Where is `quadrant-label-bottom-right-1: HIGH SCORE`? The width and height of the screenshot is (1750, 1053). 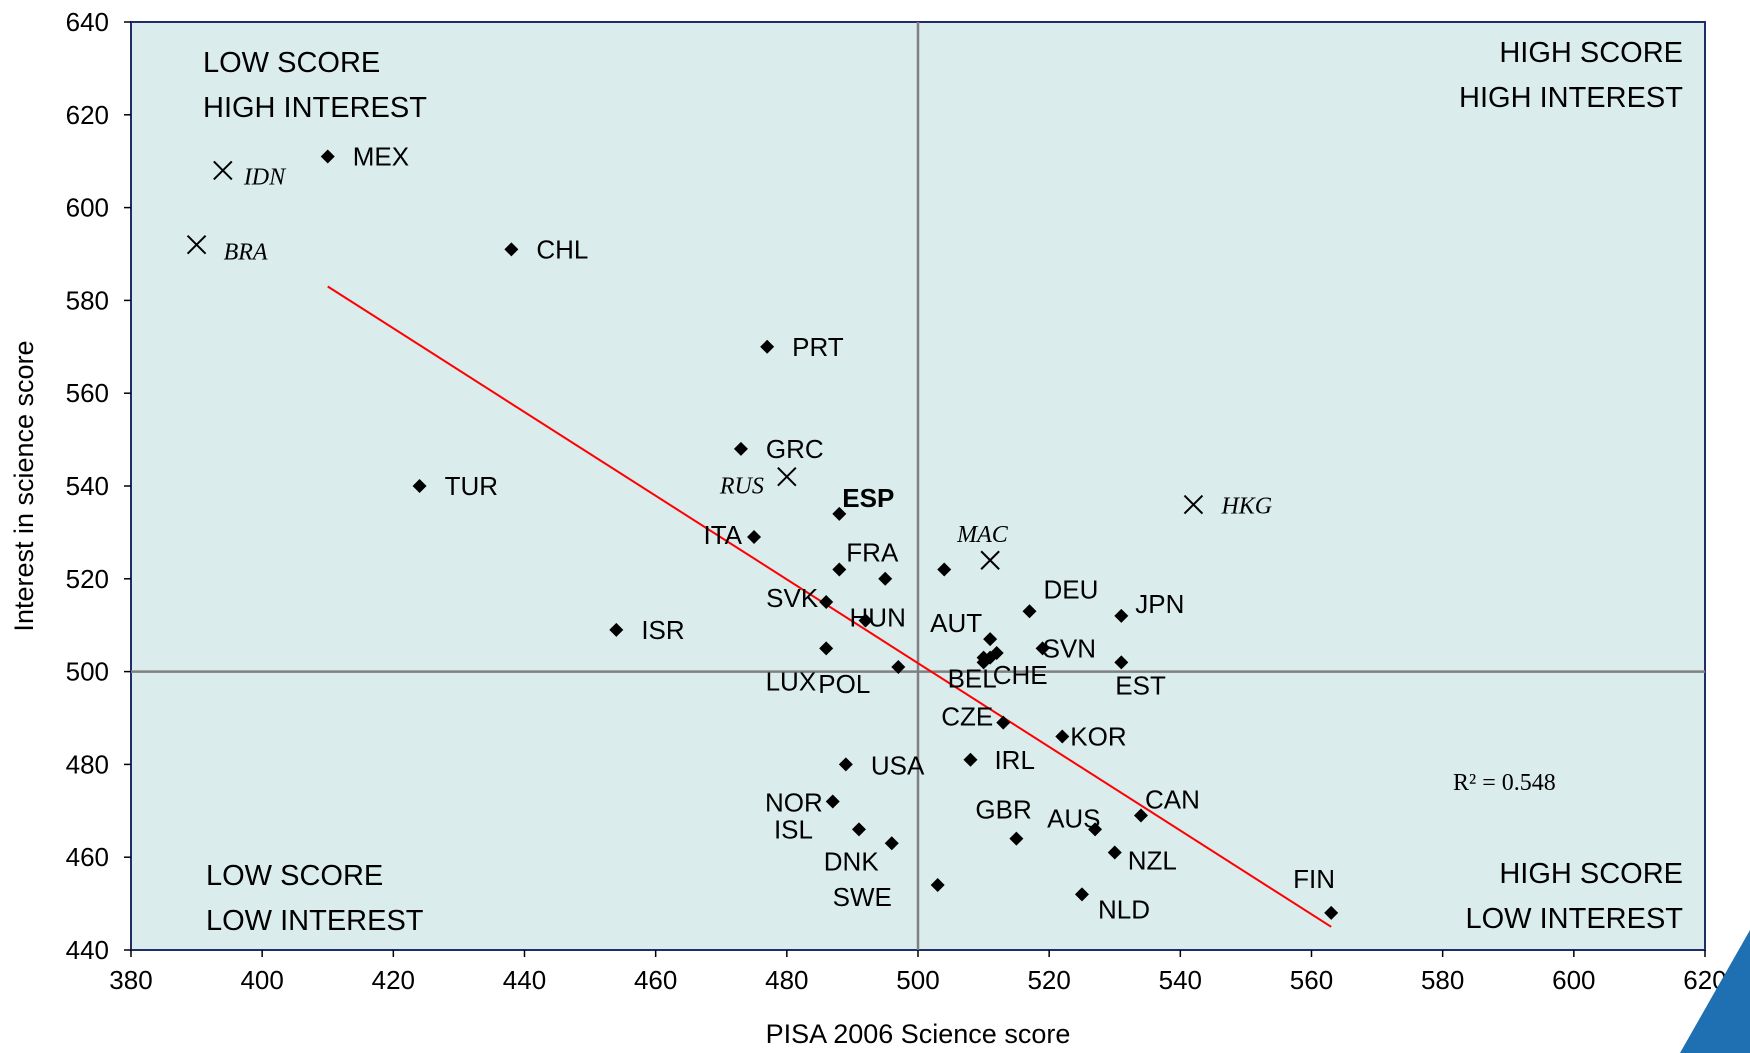 quadrant-label-bottom-right-1: HIGH SCORE is located at coordinates (1591, 874).